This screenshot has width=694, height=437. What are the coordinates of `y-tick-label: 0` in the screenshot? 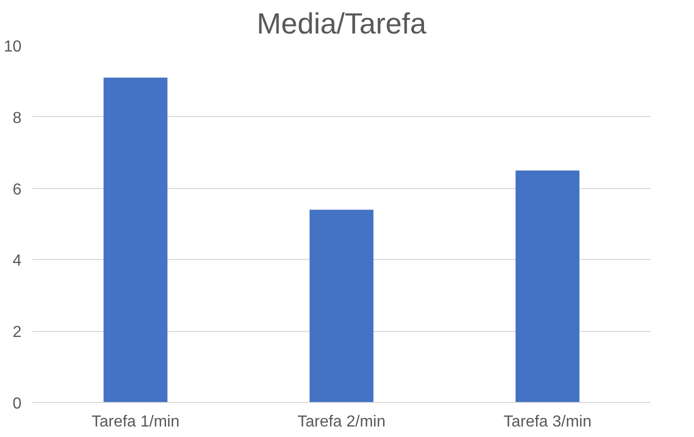 It's located at (17, 404).